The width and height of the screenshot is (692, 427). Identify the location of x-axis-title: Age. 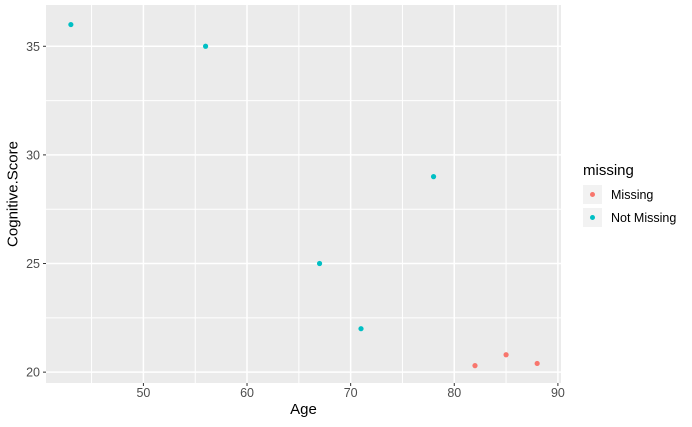
(303, 409).